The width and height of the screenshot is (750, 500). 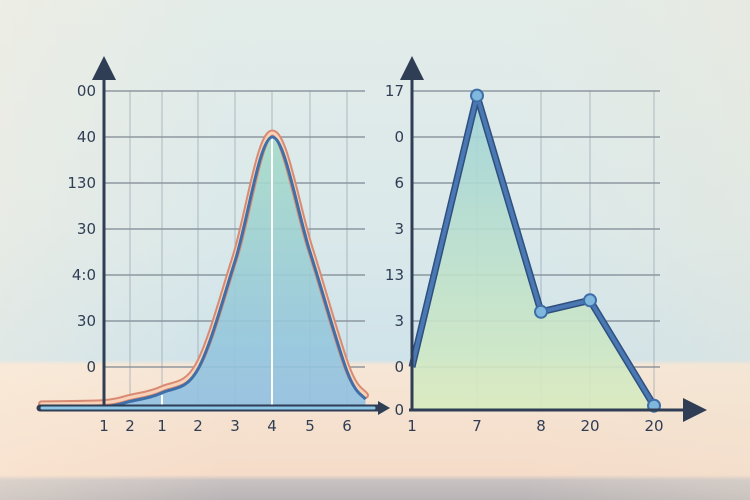 What do you see at coordinates (310, 426) in the screenshot?
I see `x-tick-label: 5` at bounding box center [310, 426].